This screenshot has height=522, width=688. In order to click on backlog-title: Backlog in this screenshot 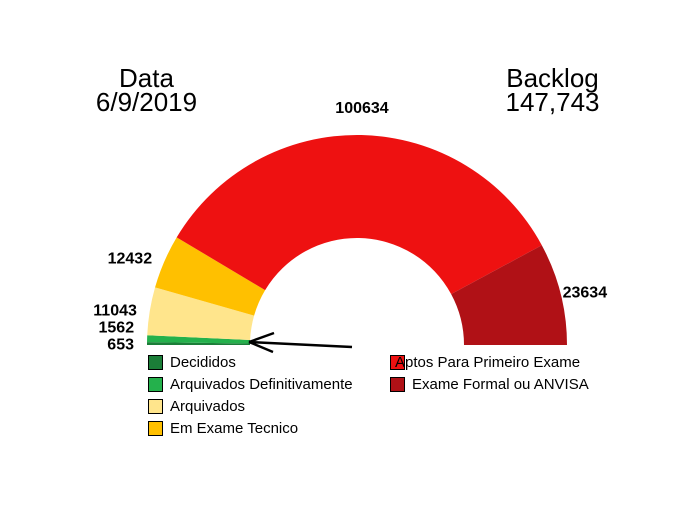, I will do `click(552, 78)`.